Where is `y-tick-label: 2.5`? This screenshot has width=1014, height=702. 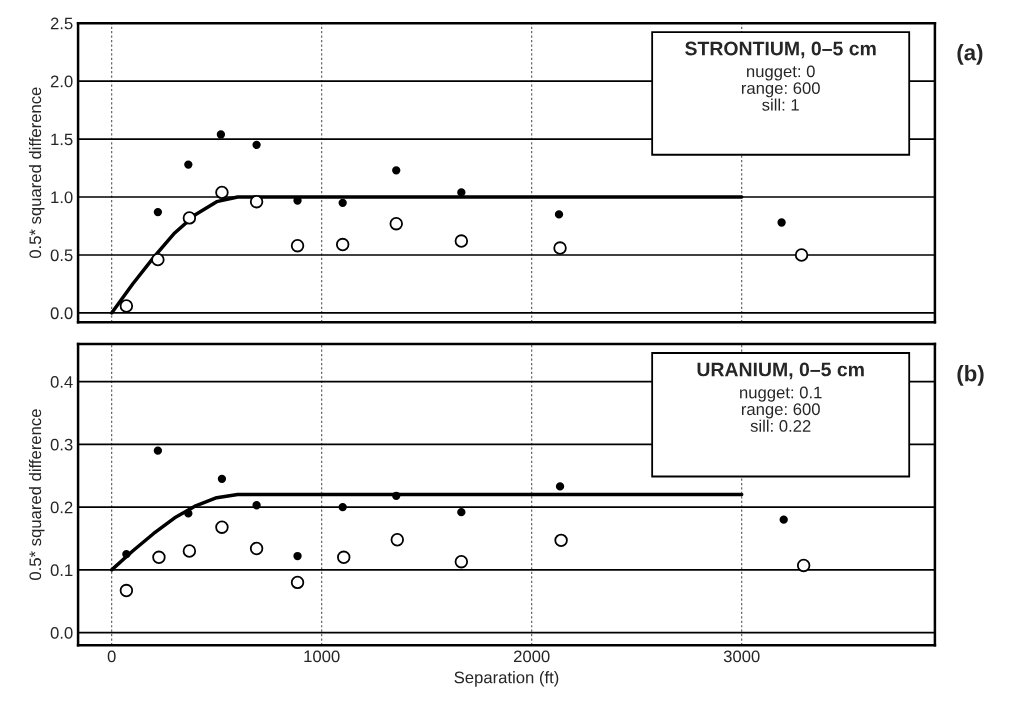 y-tick-label: 2.5 is located at coordinates (61, 23).